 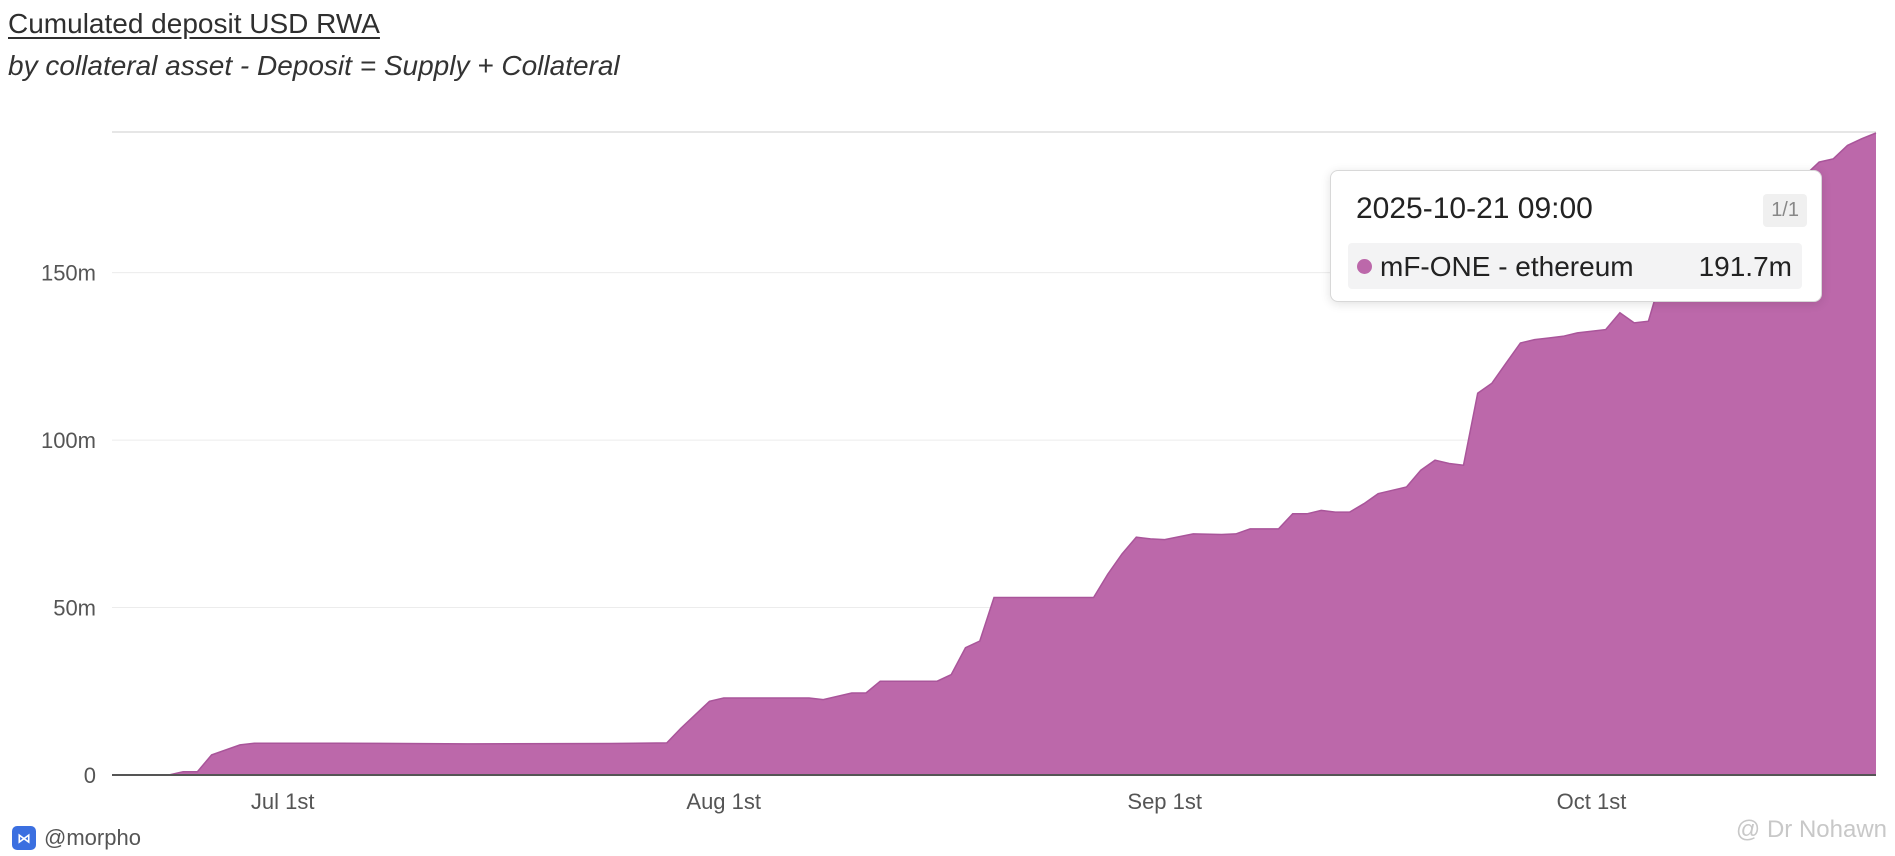 I want to click on y-tick-label-50m: 50m, so click(x=74, y=608).